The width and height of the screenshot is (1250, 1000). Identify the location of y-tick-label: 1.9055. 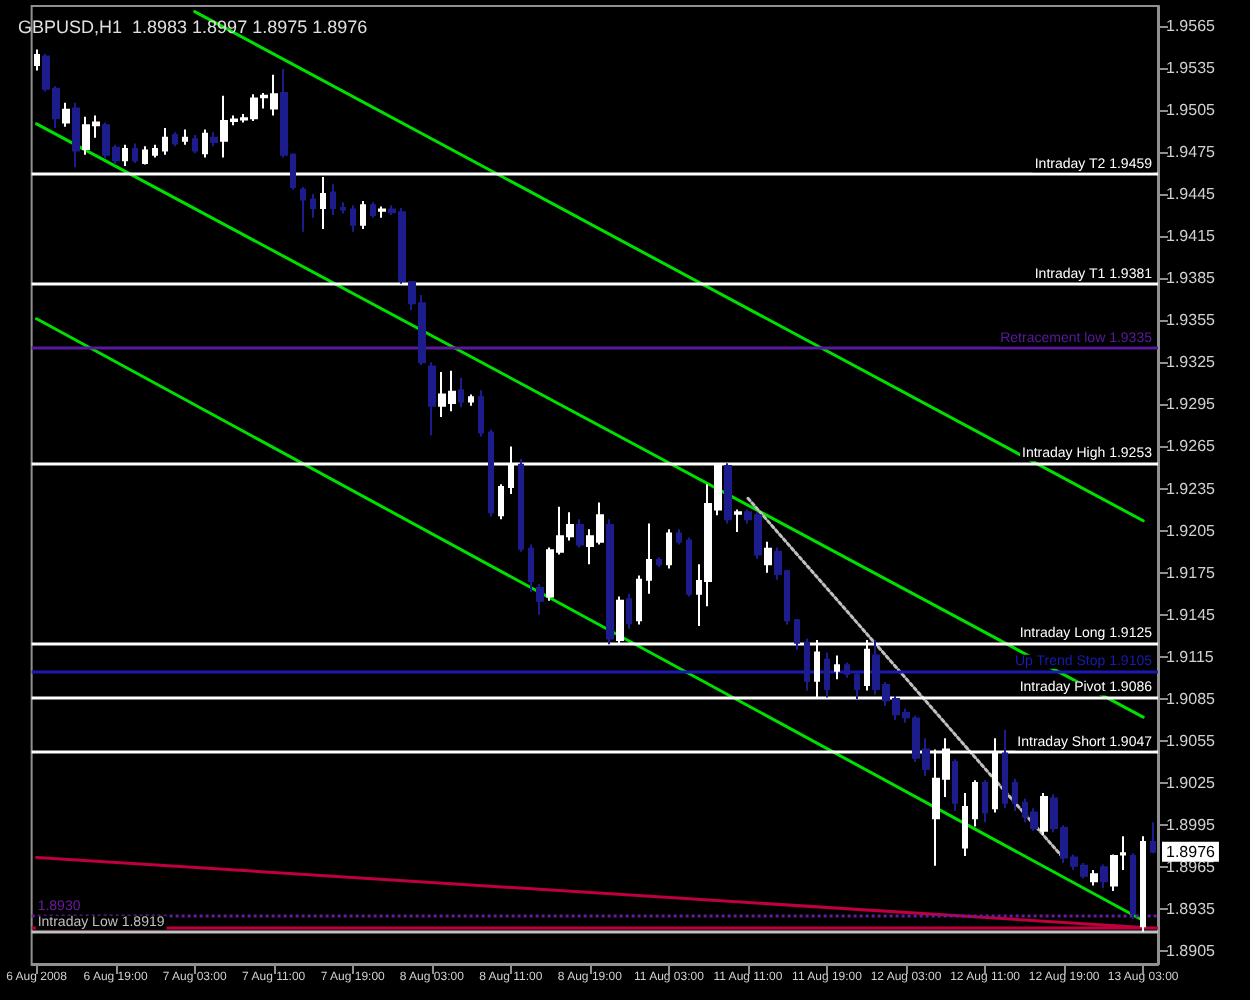
(1191, 740).